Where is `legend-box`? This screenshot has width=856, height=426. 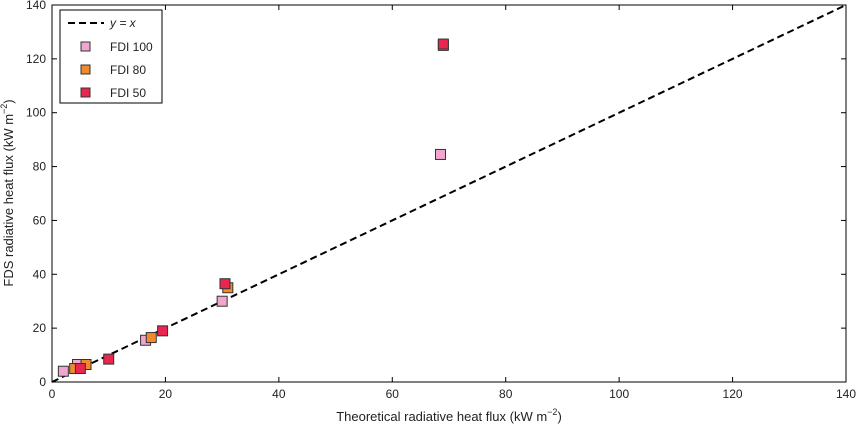
legend-box is located at coordinates (111, 56).